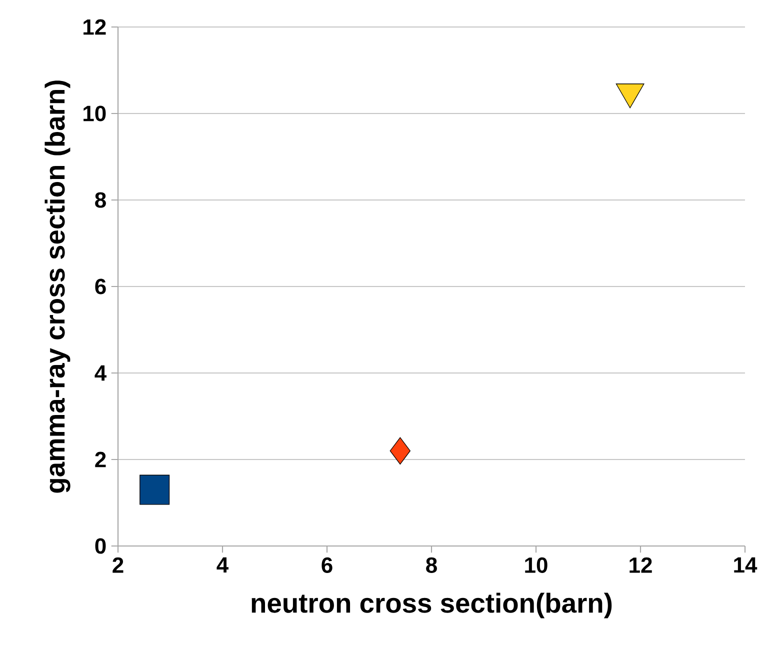 The width and height of the screenshot is (763, 660). I want to click on y-tick-label: 12, so click(95, 27).